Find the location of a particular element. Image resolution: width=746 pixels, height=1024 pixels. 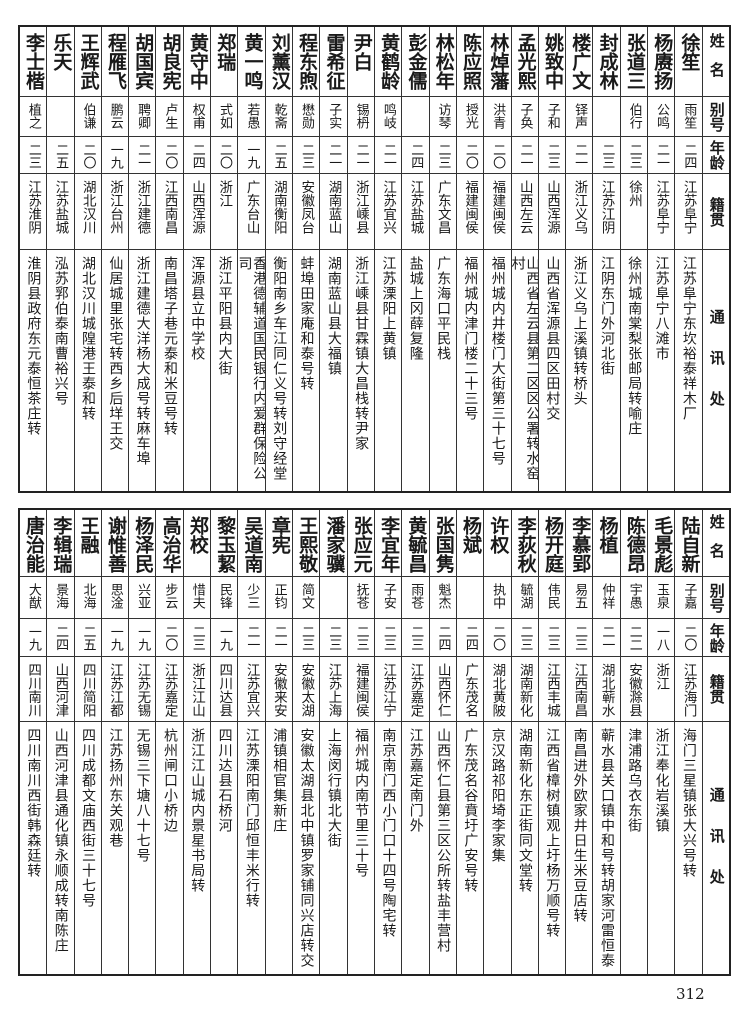

cell-name: 孟光熙 is located at coordinates (524, 62).